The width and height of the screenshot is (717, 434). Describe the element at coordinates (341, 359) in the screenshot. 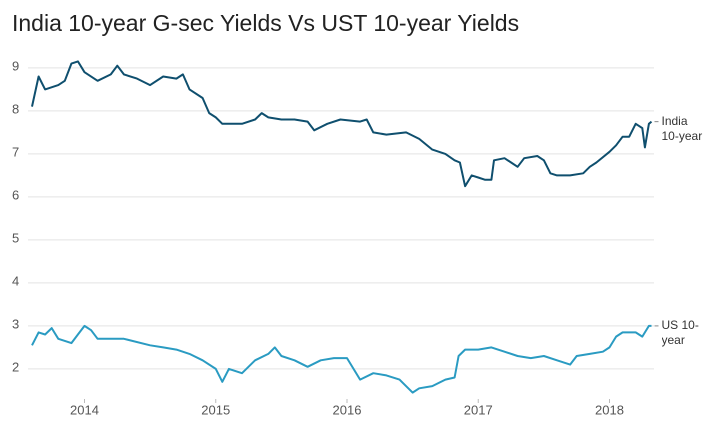

I see `series-line` at that location.